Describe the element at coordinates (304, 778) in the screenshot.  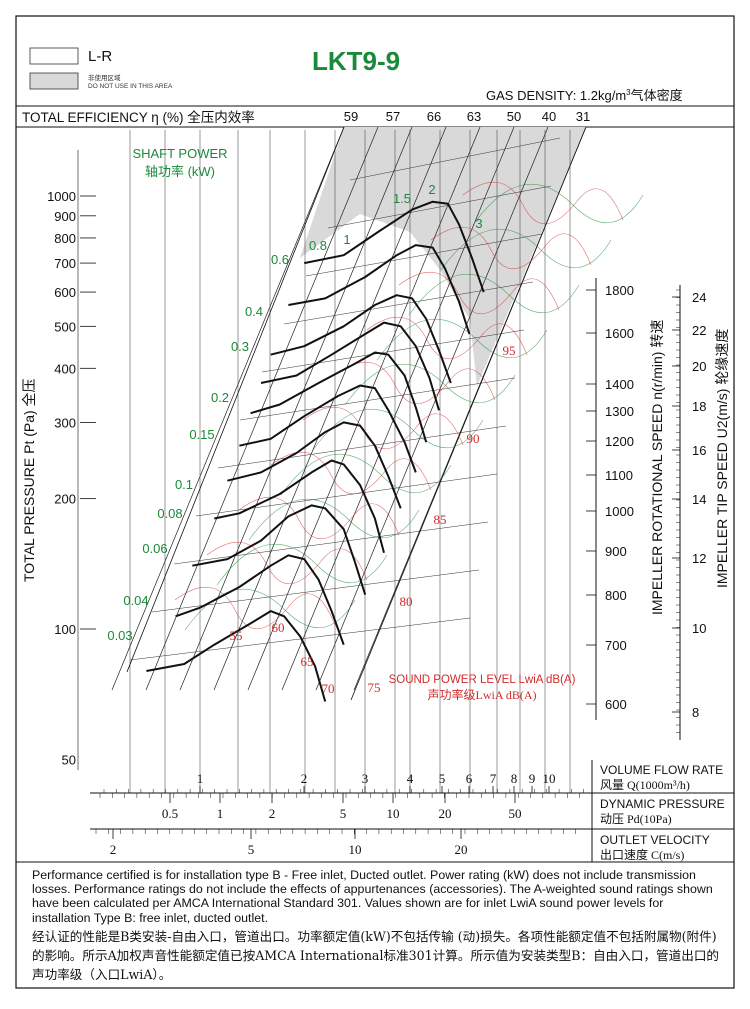
I see `flow-tick-label: 2` at that location.